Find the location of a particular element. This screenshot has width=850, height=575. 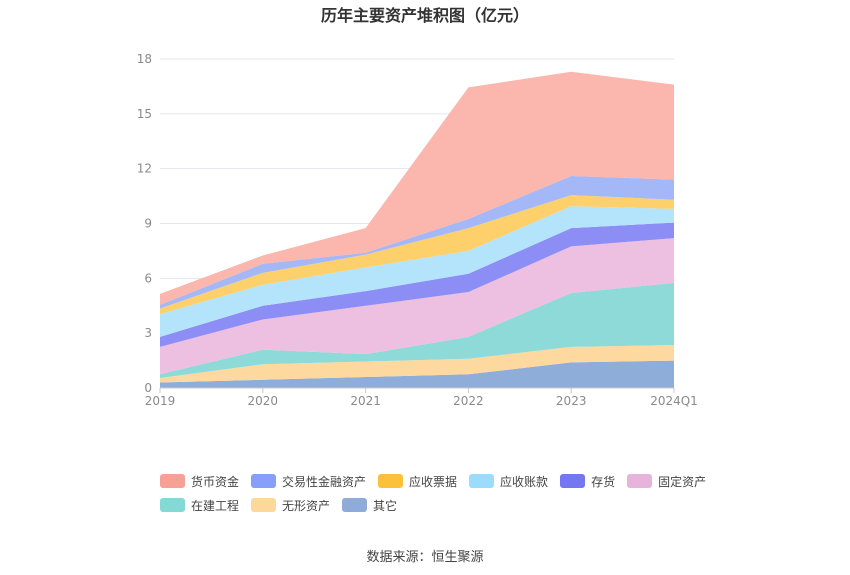

legend-item-fixed-assets: 固定资产 is located at coordinates (666, 481).